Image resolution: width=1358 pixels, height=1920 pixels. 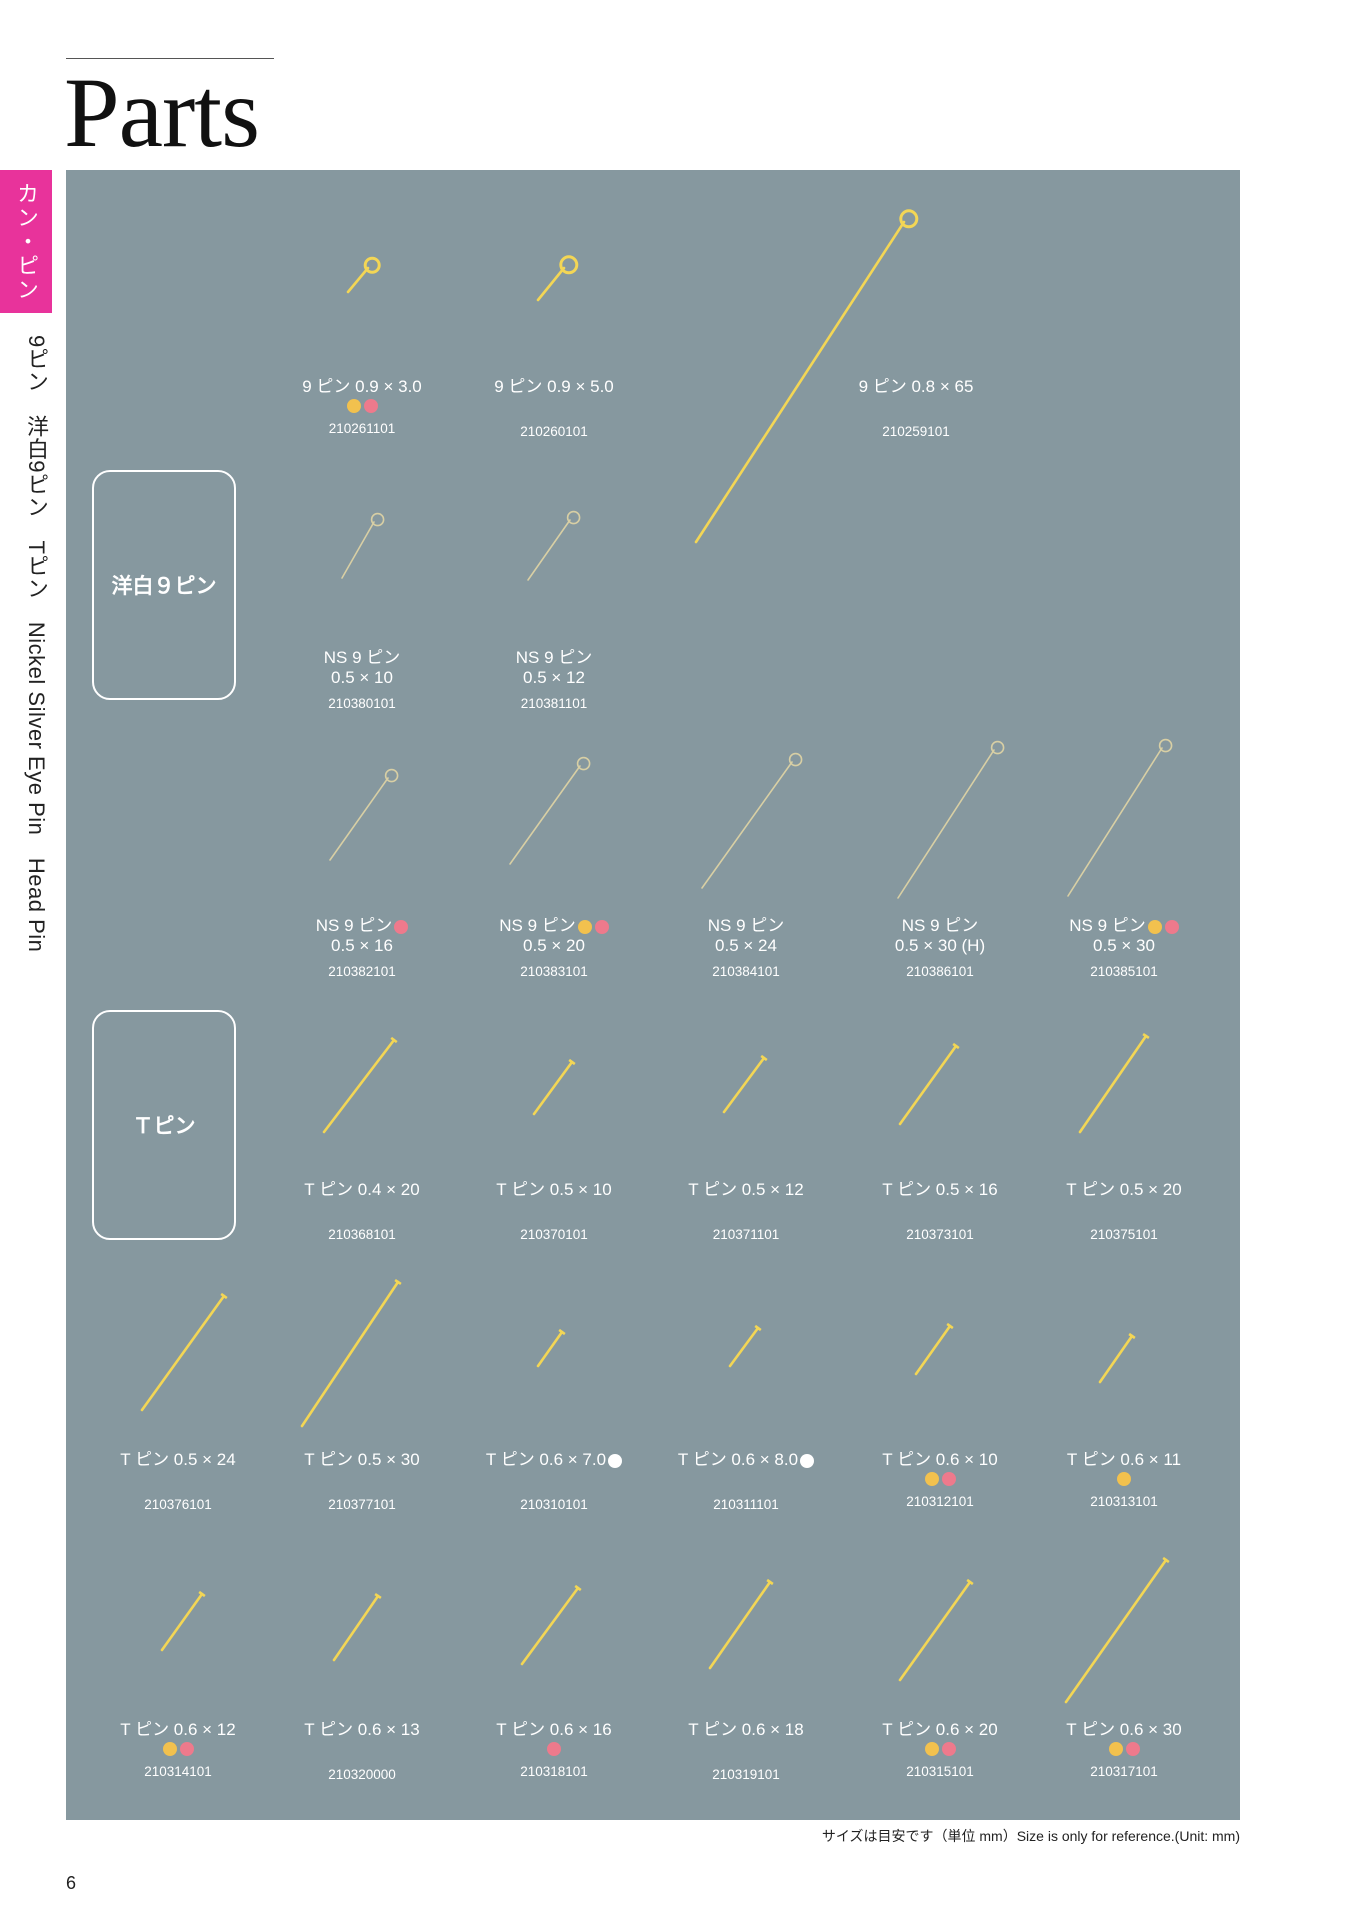 What do you see at coordinates (1124, 1771) in the screenshot?
I see `product-code: 210317101` at bounding box center [1124, 1771].